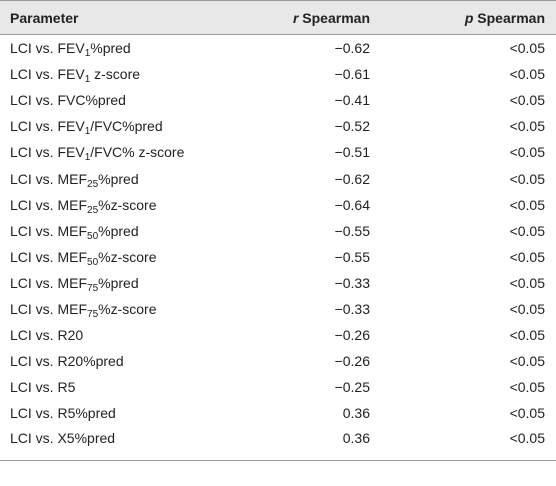 This screenshot has width=556, height=486. I want to click on parameter-text: LCI vs. R20, so click(47, 335).